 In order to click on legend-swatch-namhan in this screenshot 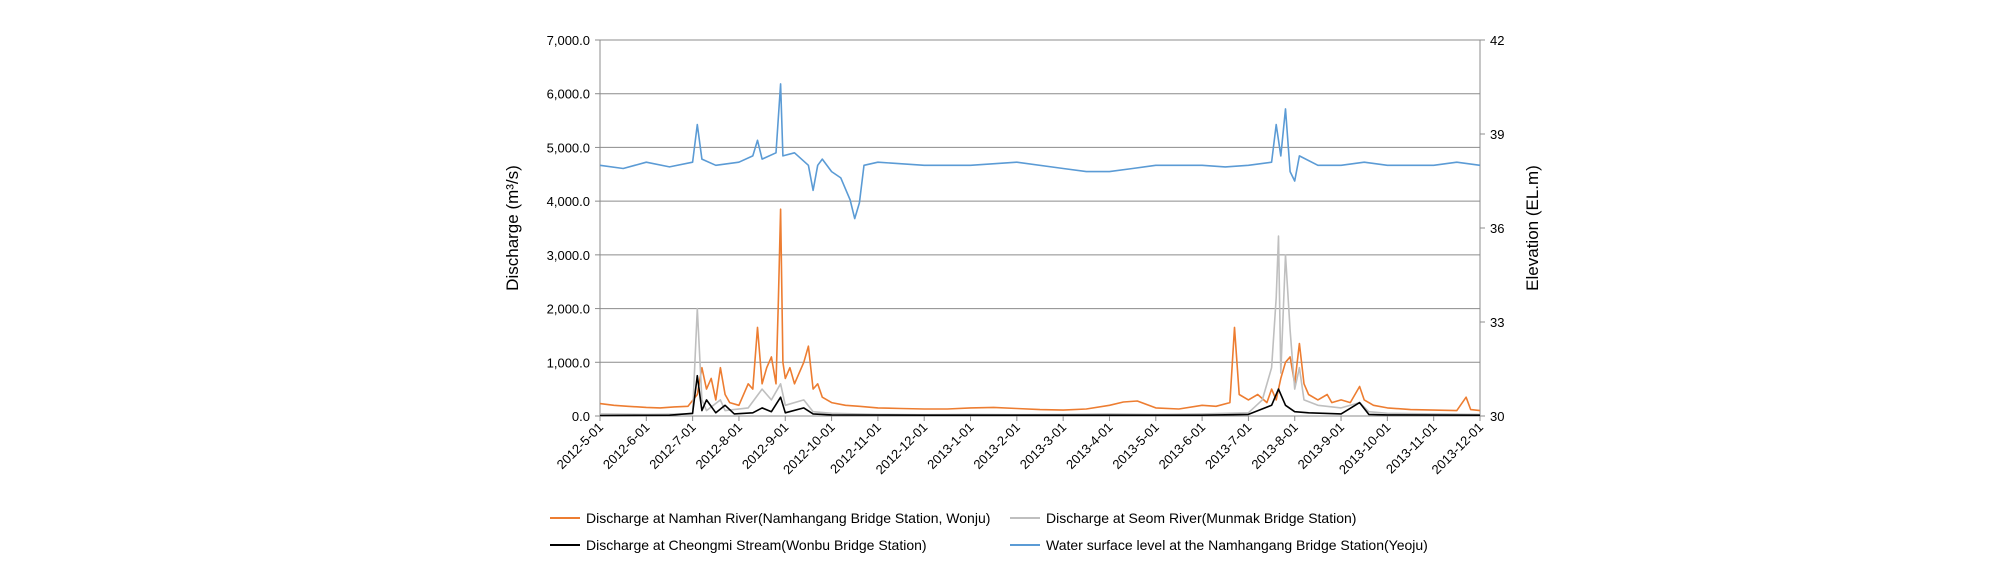, I will do `click(565, 518)`.